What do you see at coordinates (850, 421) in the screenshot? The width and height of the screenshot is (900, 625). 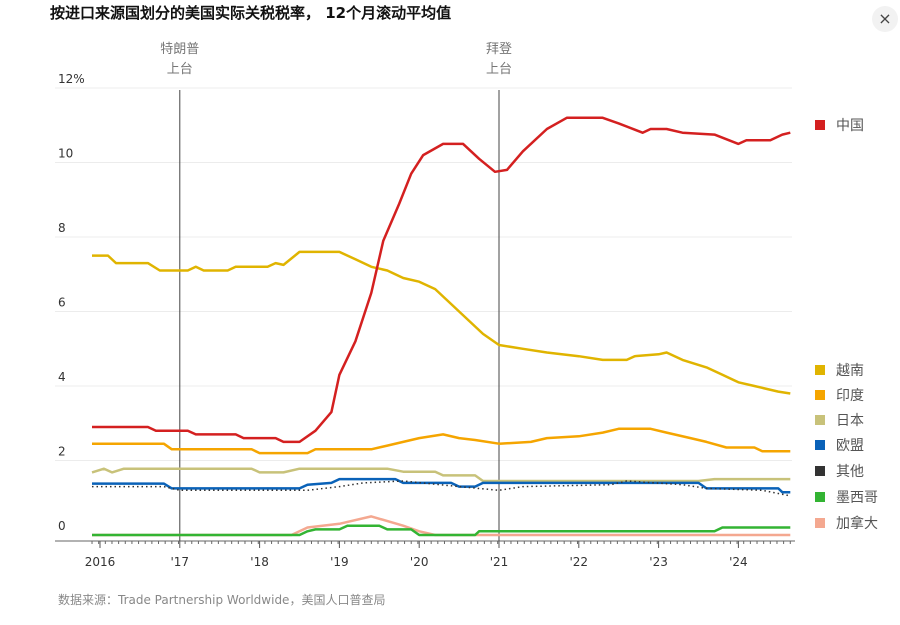 I see `legend-label: 日本` at bounding box center [850, 421].